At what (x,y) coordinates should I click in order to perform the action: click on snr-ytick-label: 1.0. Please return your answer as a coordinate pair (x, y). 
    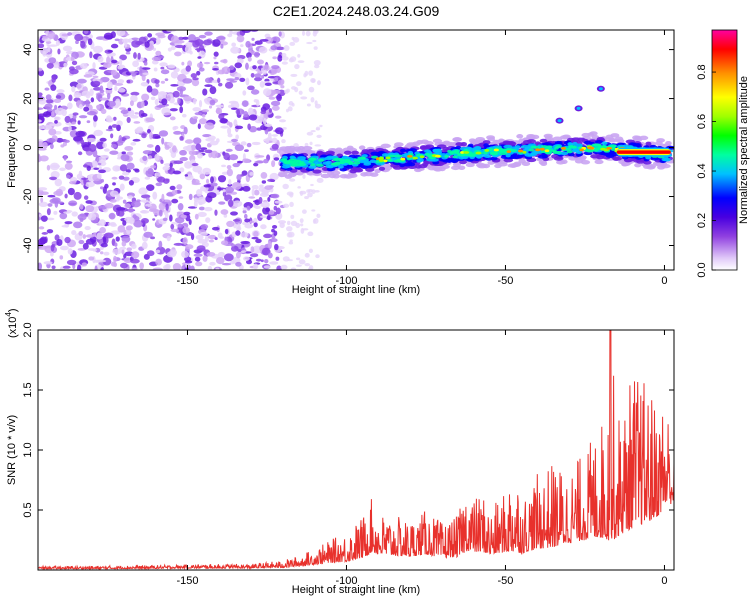
    Looking at the image, I should click on (28, 449).